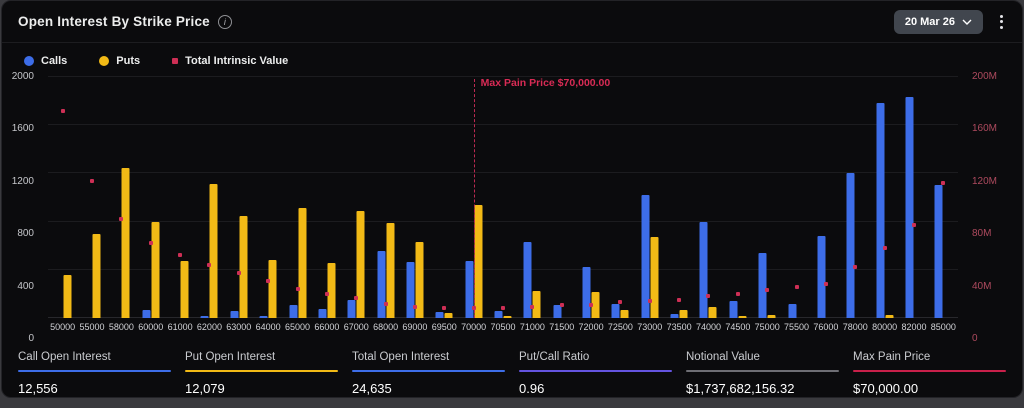  Describe the element at coordinates (230, 61) in the screenshot. I see `legend-item-total-intrinsic-value: Total Intrinsic Value` at that location.